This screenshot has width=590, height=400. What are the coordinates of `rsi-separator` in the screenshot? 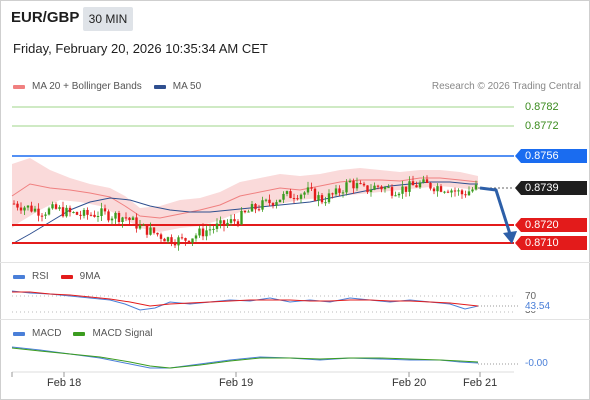 It's located at (295, 262).